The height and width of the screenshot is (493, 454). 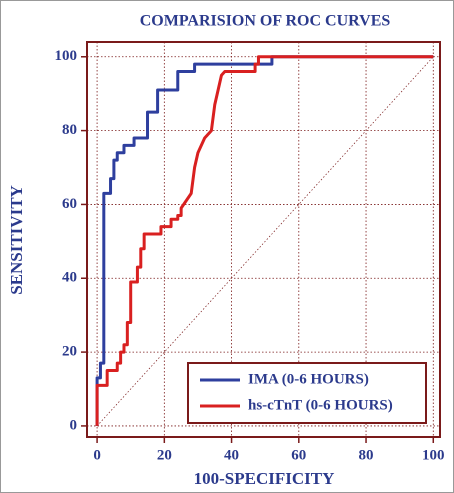 What do you see at coordinates (298, 455) in the screenshot?
I see `x-tick-label: 60` at bounding box center [298, 455].